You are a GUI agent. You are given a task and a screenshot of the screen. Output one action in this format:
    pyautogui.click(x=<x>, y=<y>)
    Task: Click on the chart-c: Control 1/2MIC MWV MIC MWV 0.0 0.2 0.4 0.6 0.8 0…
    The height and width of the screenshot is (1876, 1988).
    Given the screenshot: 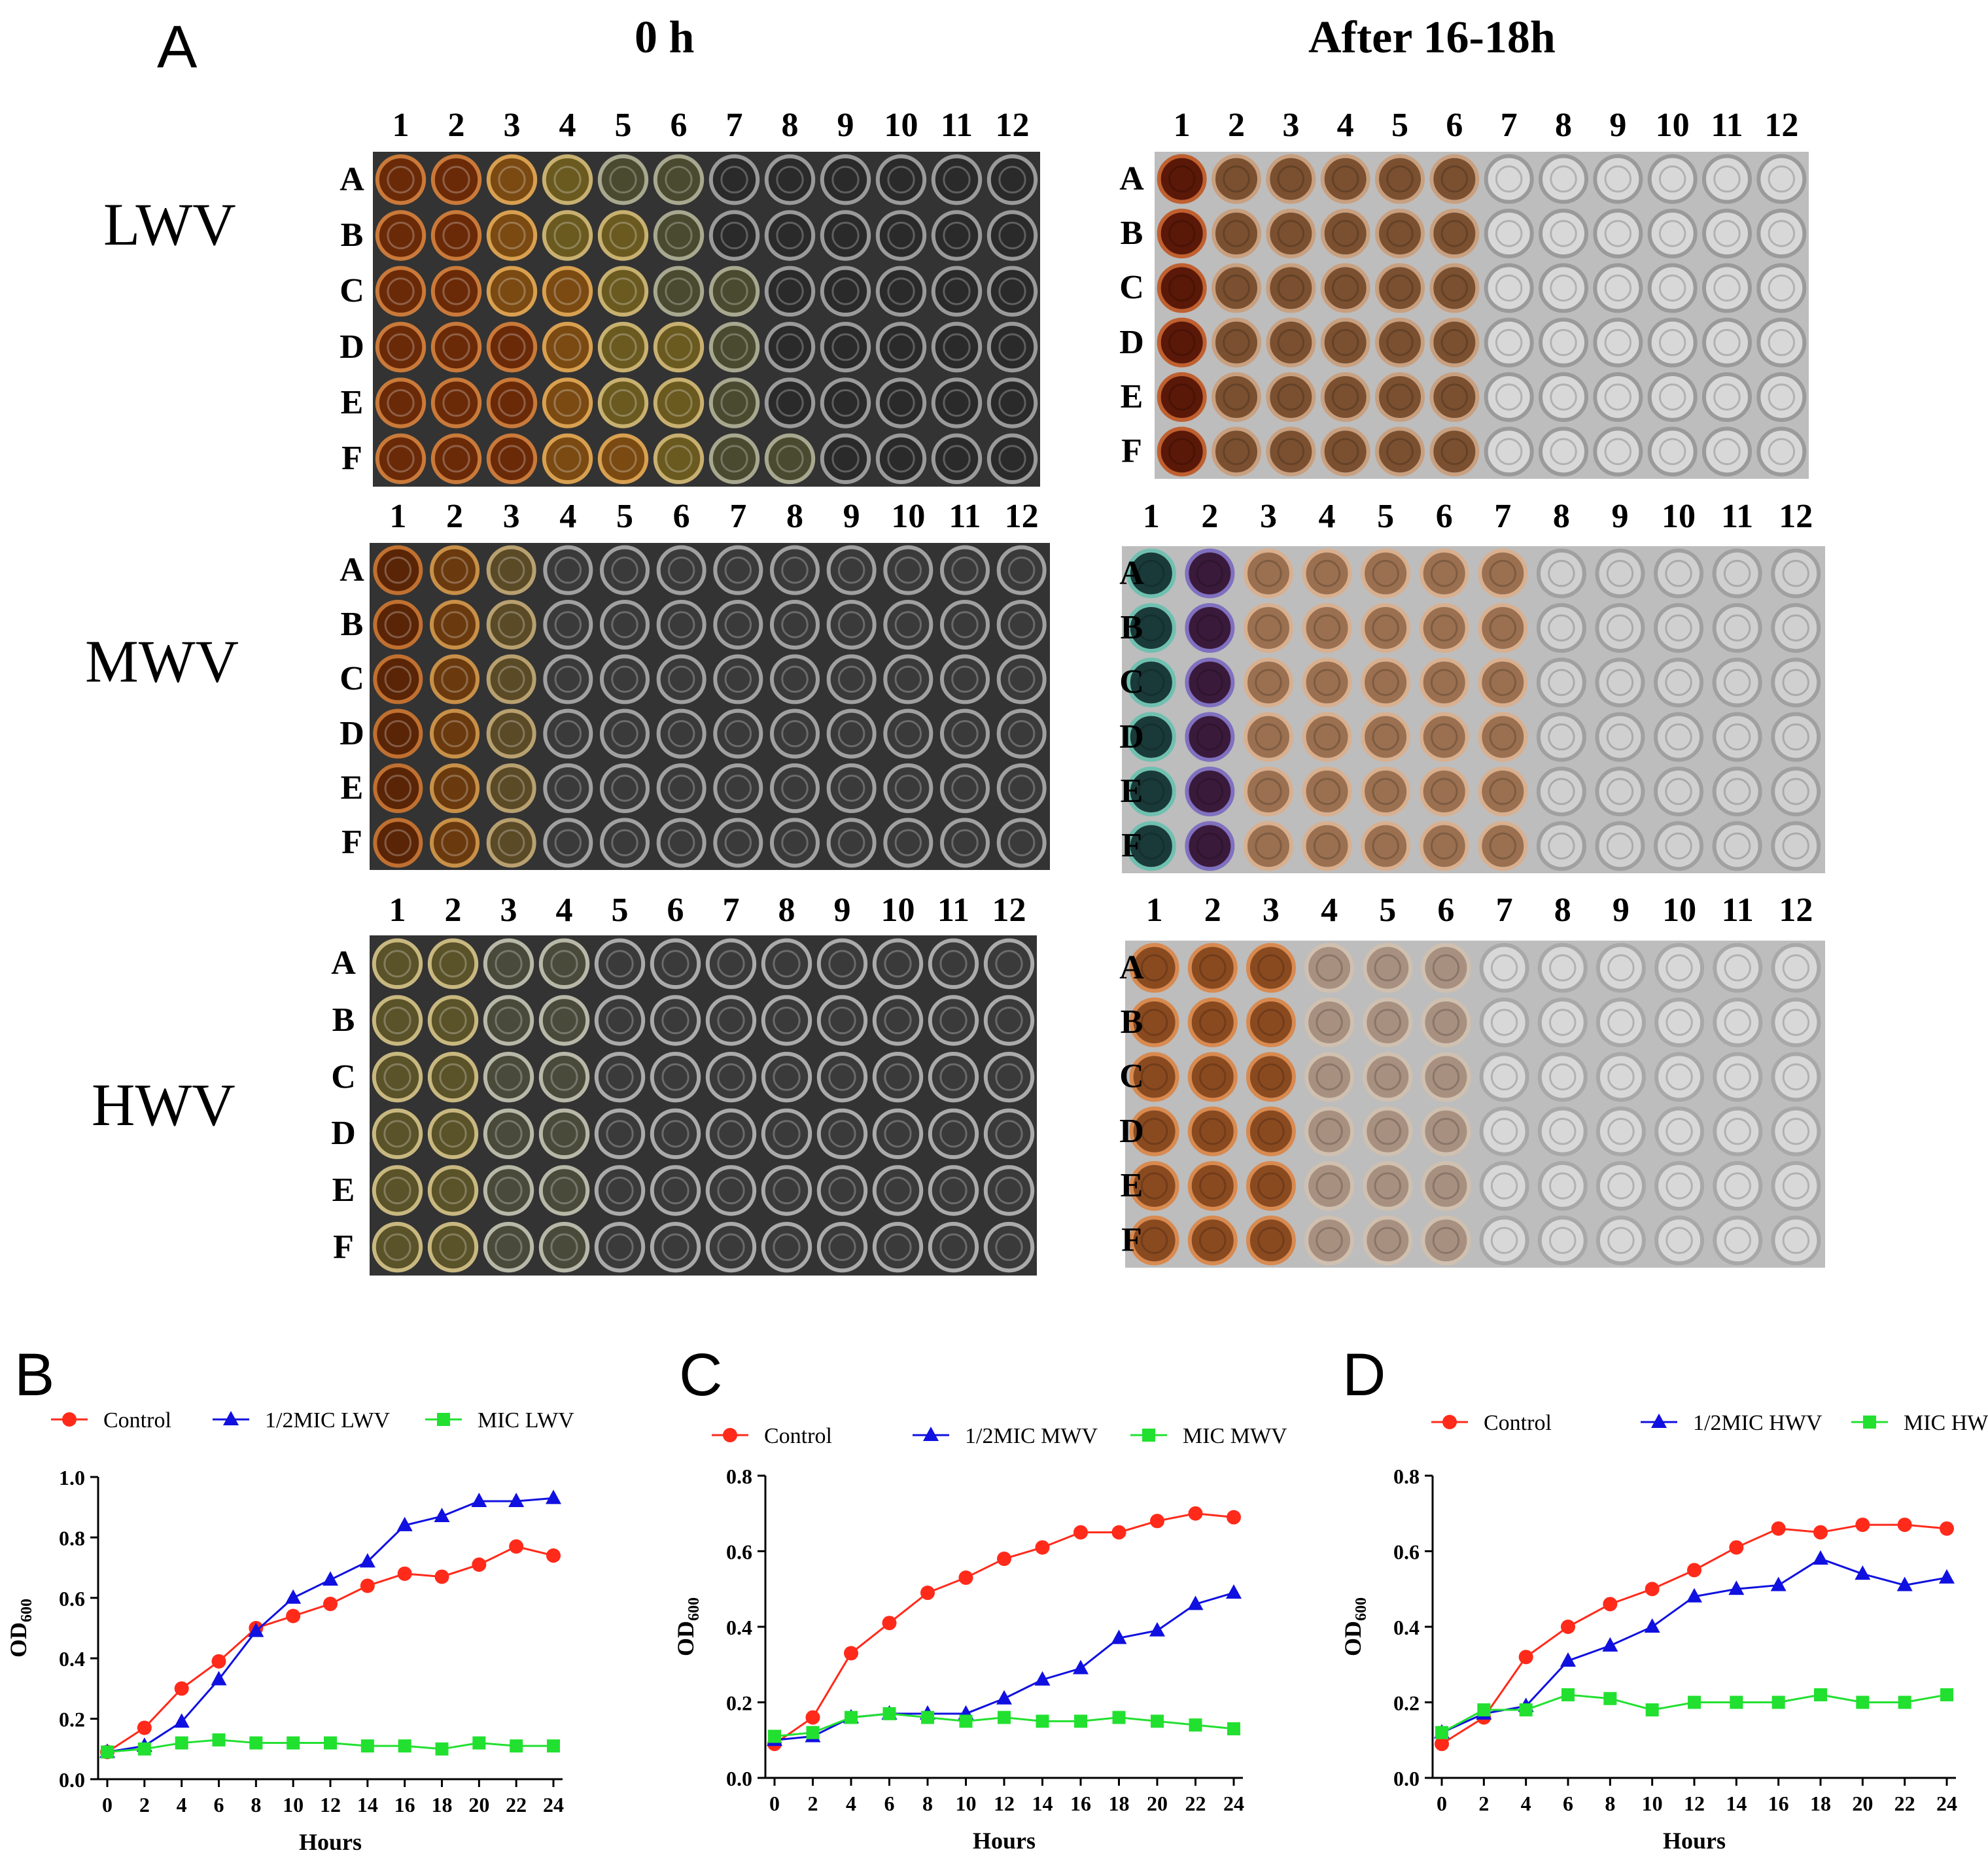 What is the action you would take?
    pyautogui.click(x=980, y=1639)
    